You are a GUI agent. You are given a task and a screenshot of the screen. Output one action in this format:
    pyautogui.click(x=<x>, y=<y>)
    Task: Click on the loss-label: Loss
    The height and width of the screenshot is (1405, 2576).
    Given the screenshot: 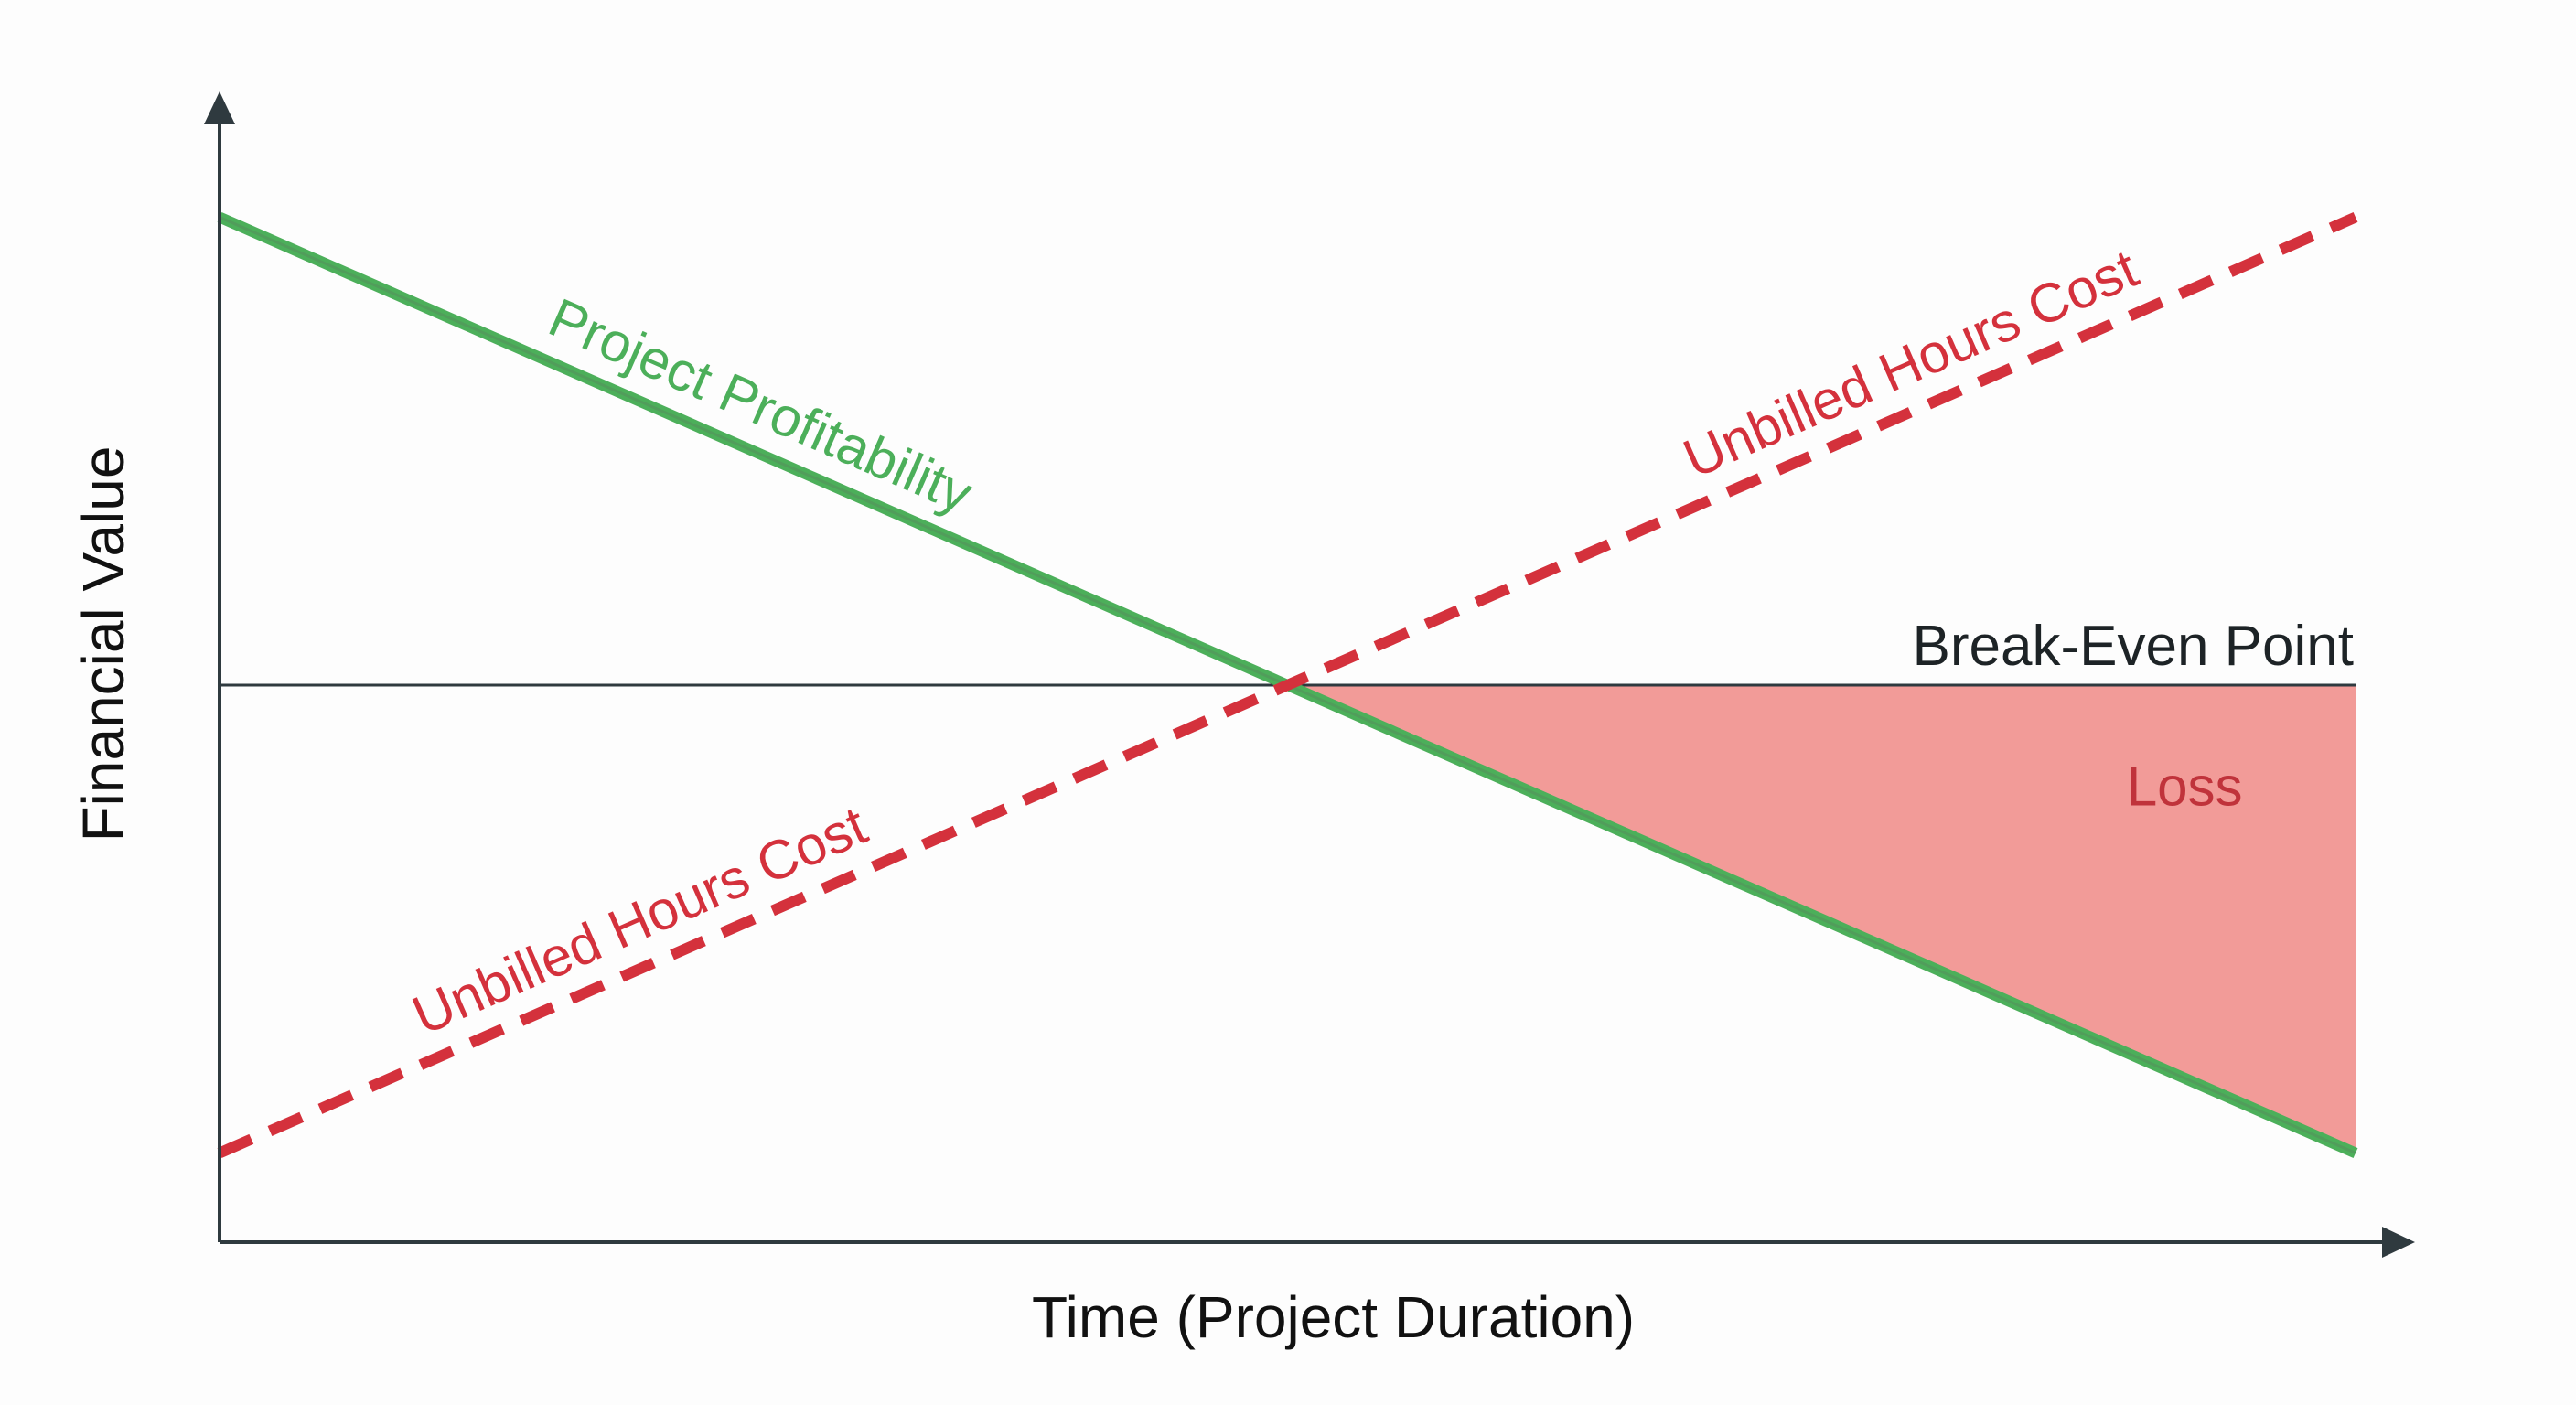 What is the action you would take?
    pyautogui.click(x=2185, y=787)
    